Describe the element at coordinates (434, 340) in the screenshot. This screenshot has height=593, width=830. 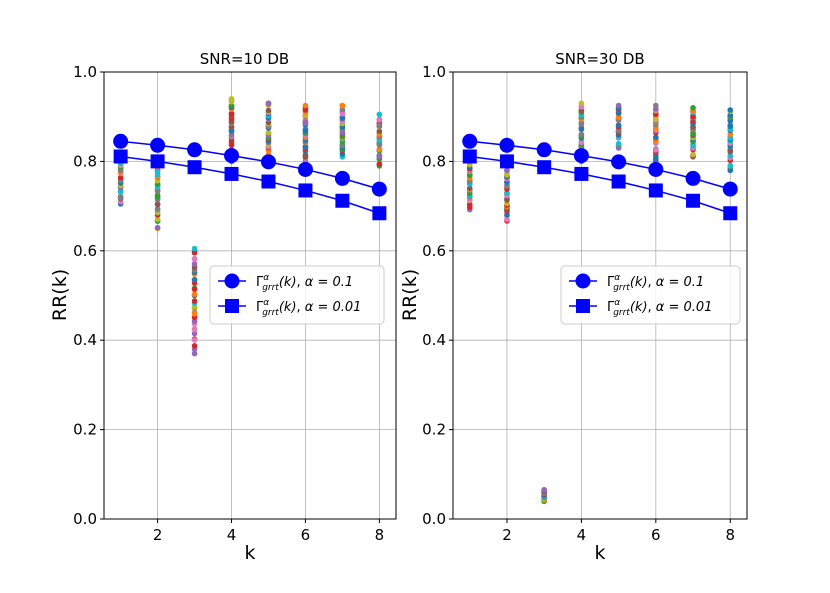
I see `right-y-tick-label: 0.4` at that location.